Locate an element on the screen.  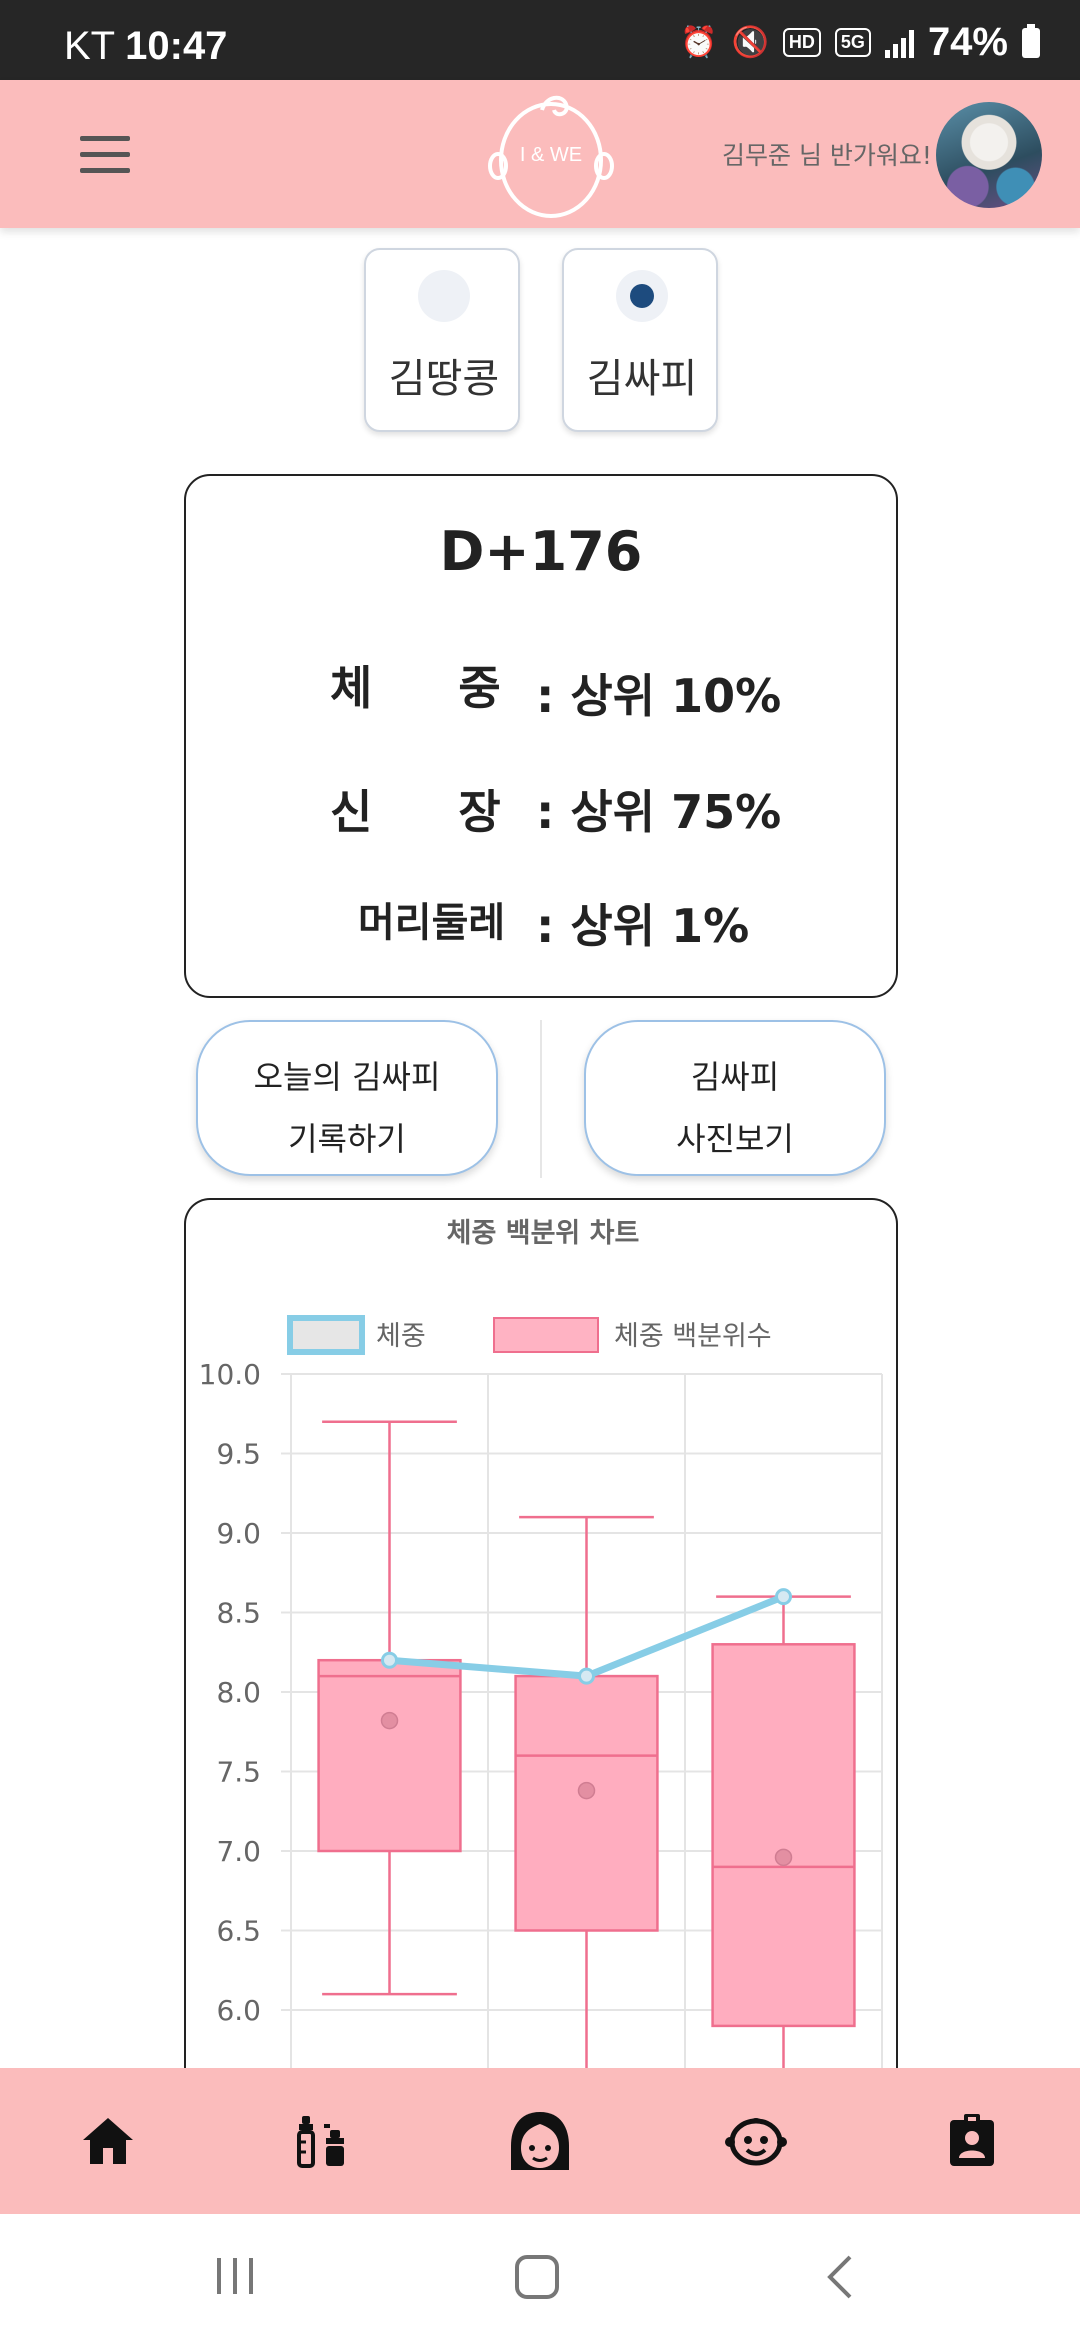
menu-icon is located at coordinates (105, 155).